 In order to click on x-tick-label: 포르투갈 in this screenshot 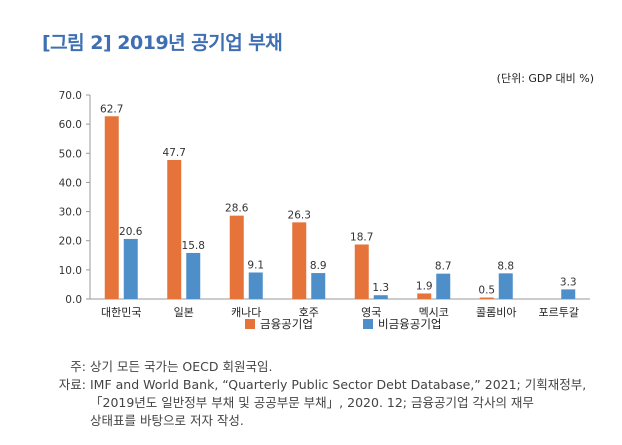, I will do `click(559, 312)`.